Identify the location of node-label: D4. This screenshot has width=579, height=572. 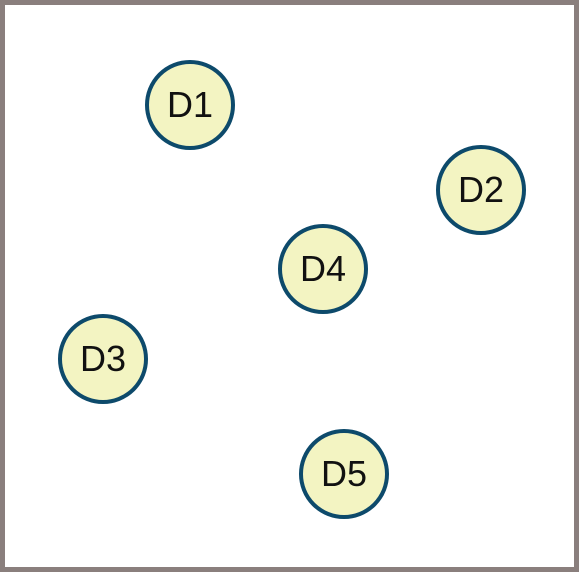
(323, 268).